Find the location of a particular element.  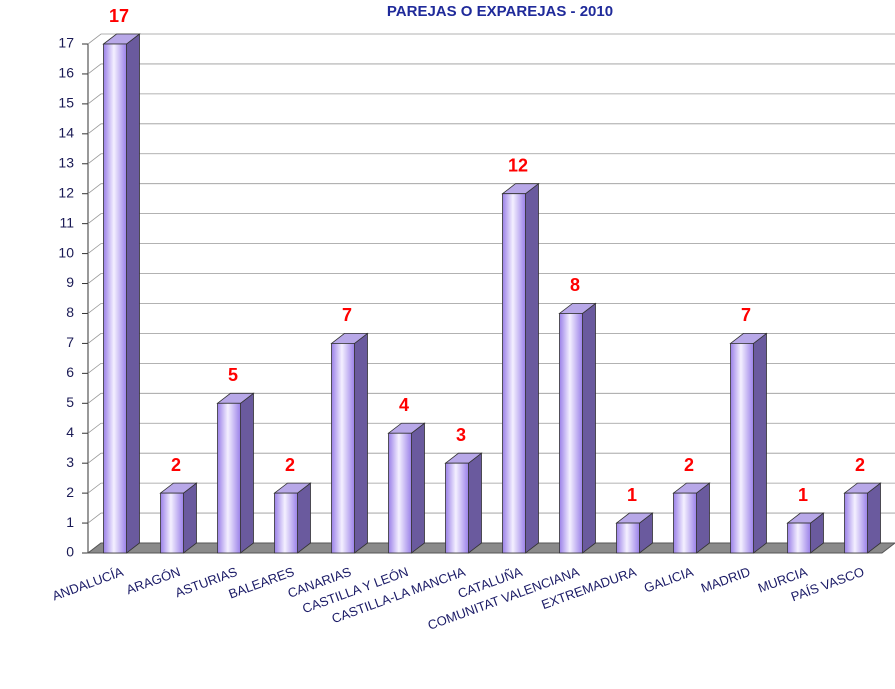

y-tick-label: 14 is located at coordinates (66, 133).